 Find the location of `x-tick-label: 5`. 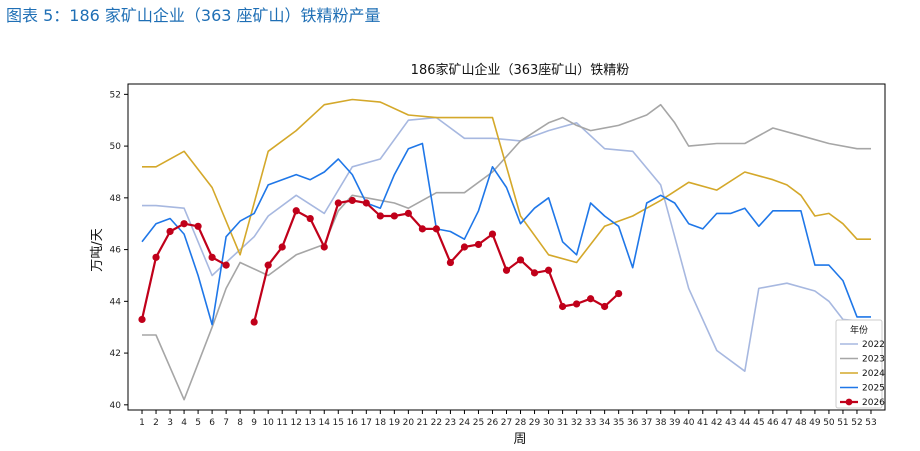

x-tick-label: 5 is located at coordinates (198, 423).